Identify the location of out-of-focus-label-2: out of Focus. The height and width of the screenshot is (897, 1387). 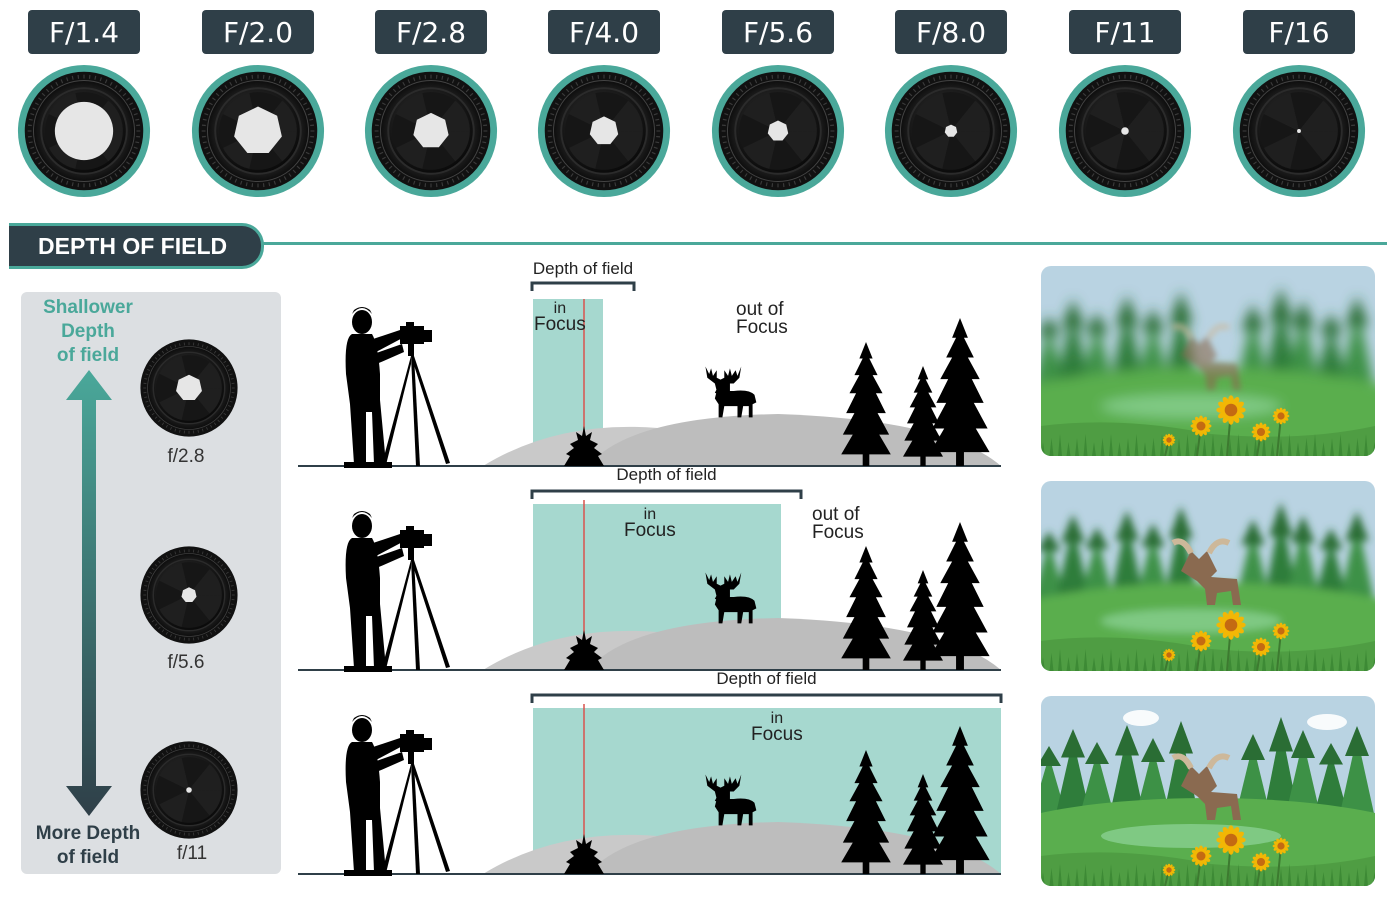
(838, 523).